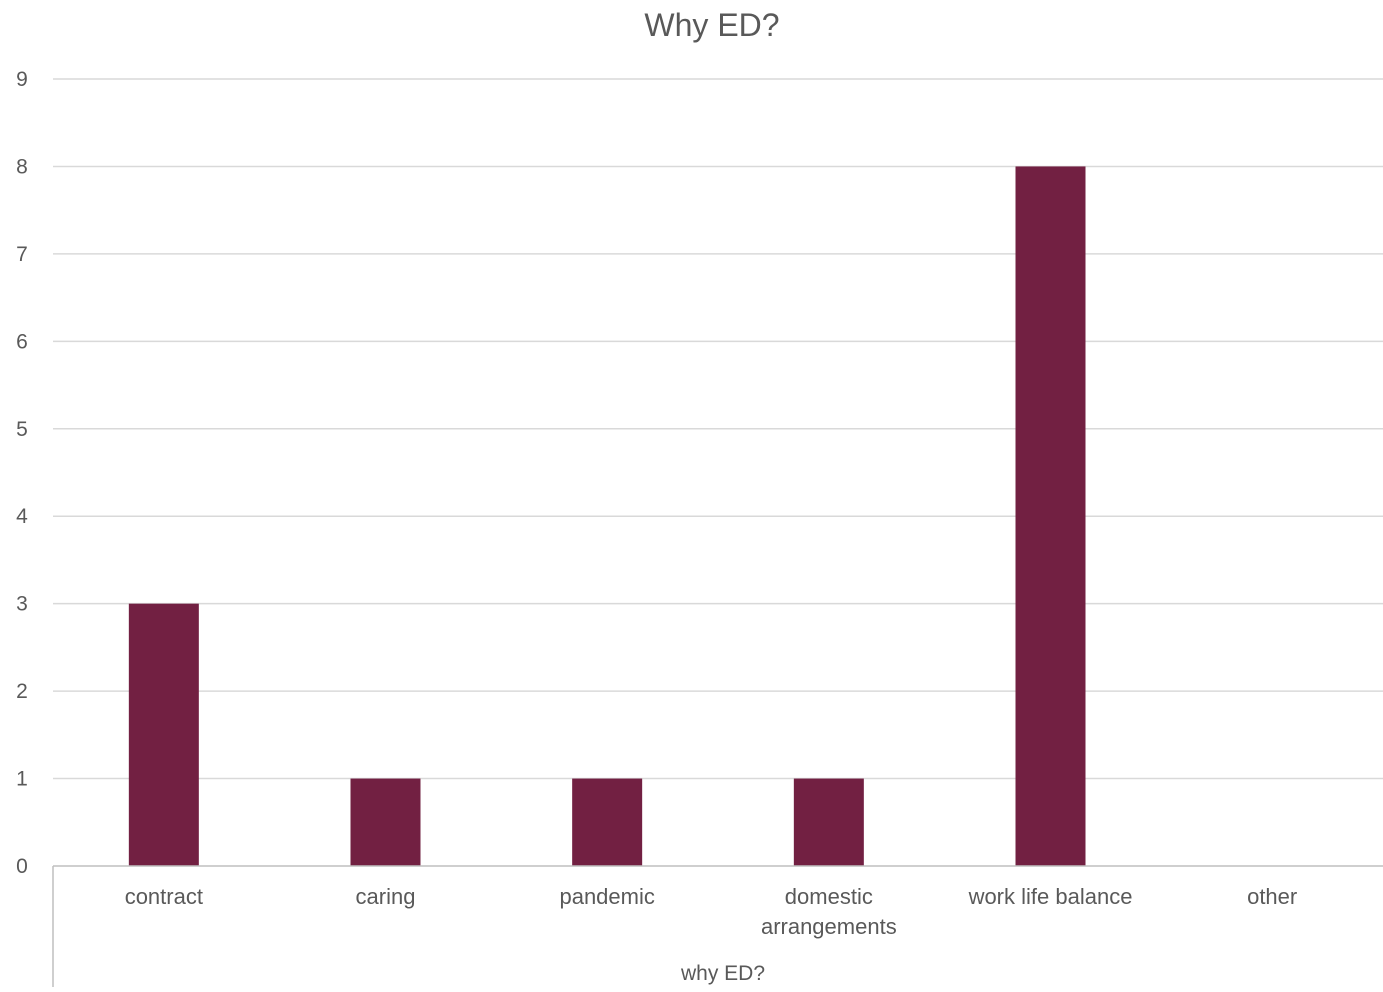 This screenshot has height=992, width=1383. Describe the element at coordinates (829, 911) in the screenshot. I see `x-category-label: domestic arrangements` at that location.